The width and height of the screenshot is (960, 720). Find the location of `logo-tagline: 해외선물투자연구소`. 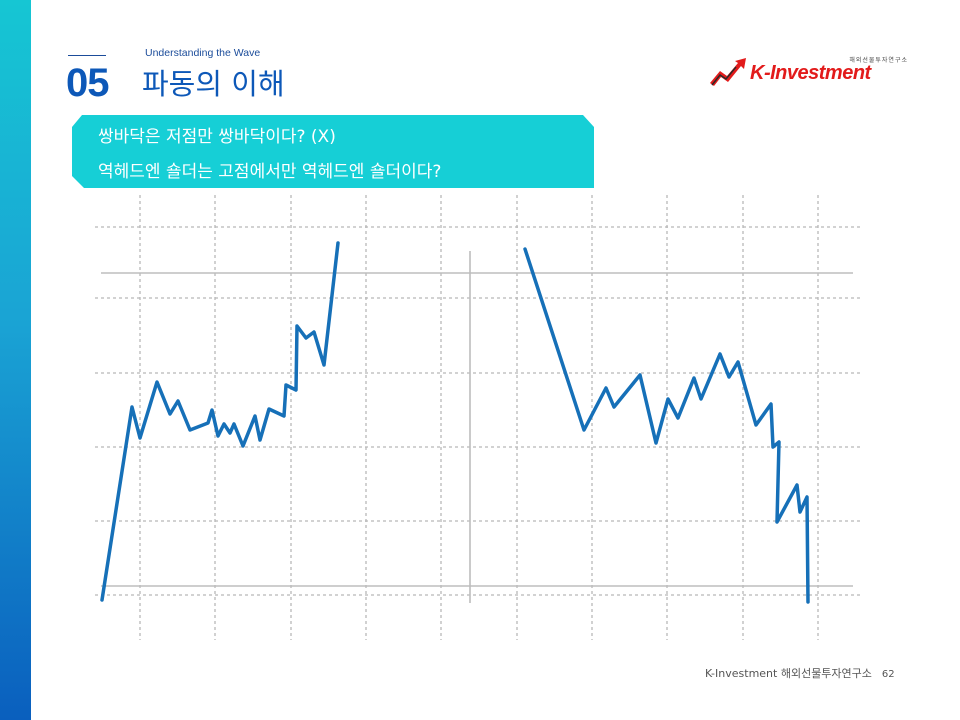

logo-tagline: 해외선물투자연구소 is located at coordinates (878, 60).